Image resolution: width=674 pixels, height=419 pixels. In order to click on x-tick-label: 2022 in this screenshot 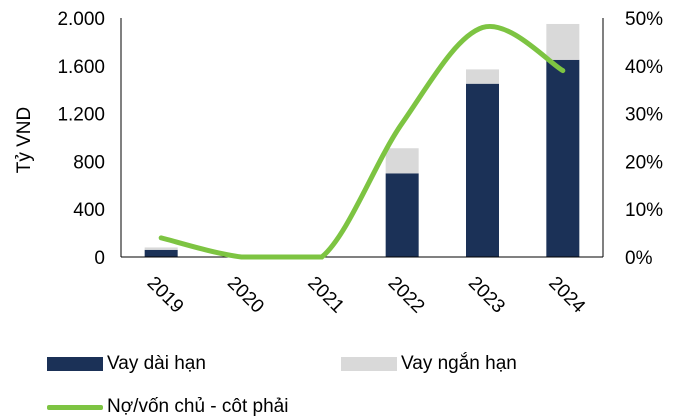, I will do `click(406, 295)`.